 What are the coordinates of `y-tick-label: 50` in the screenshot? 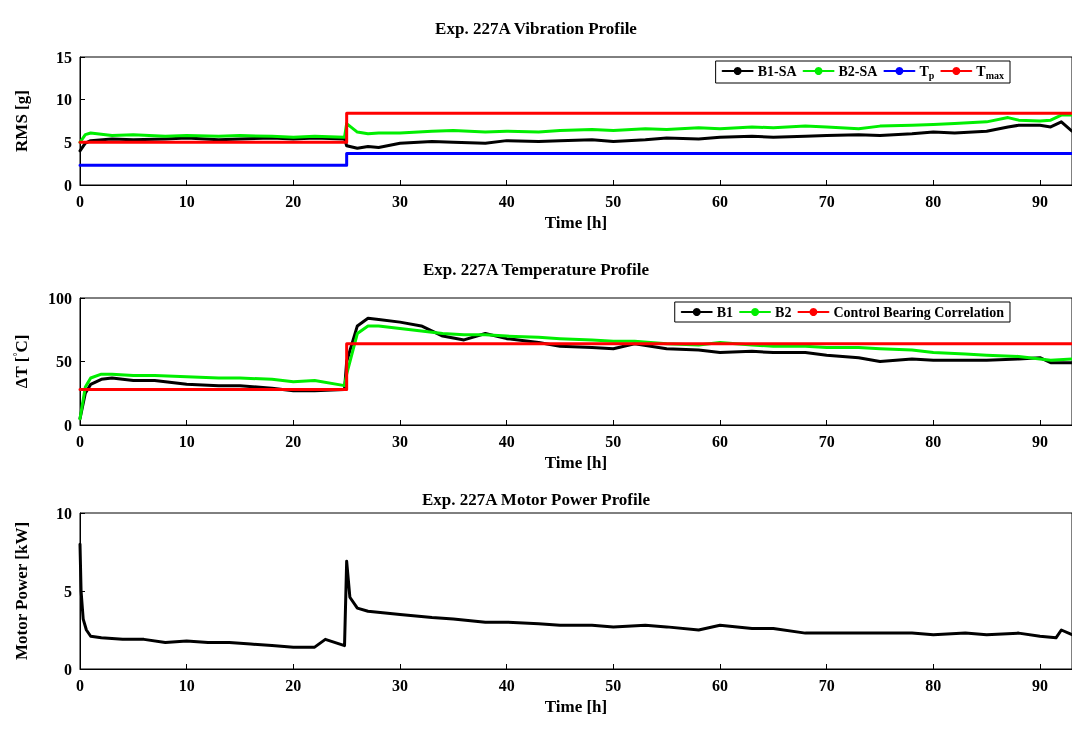 It's located at (64, 361).